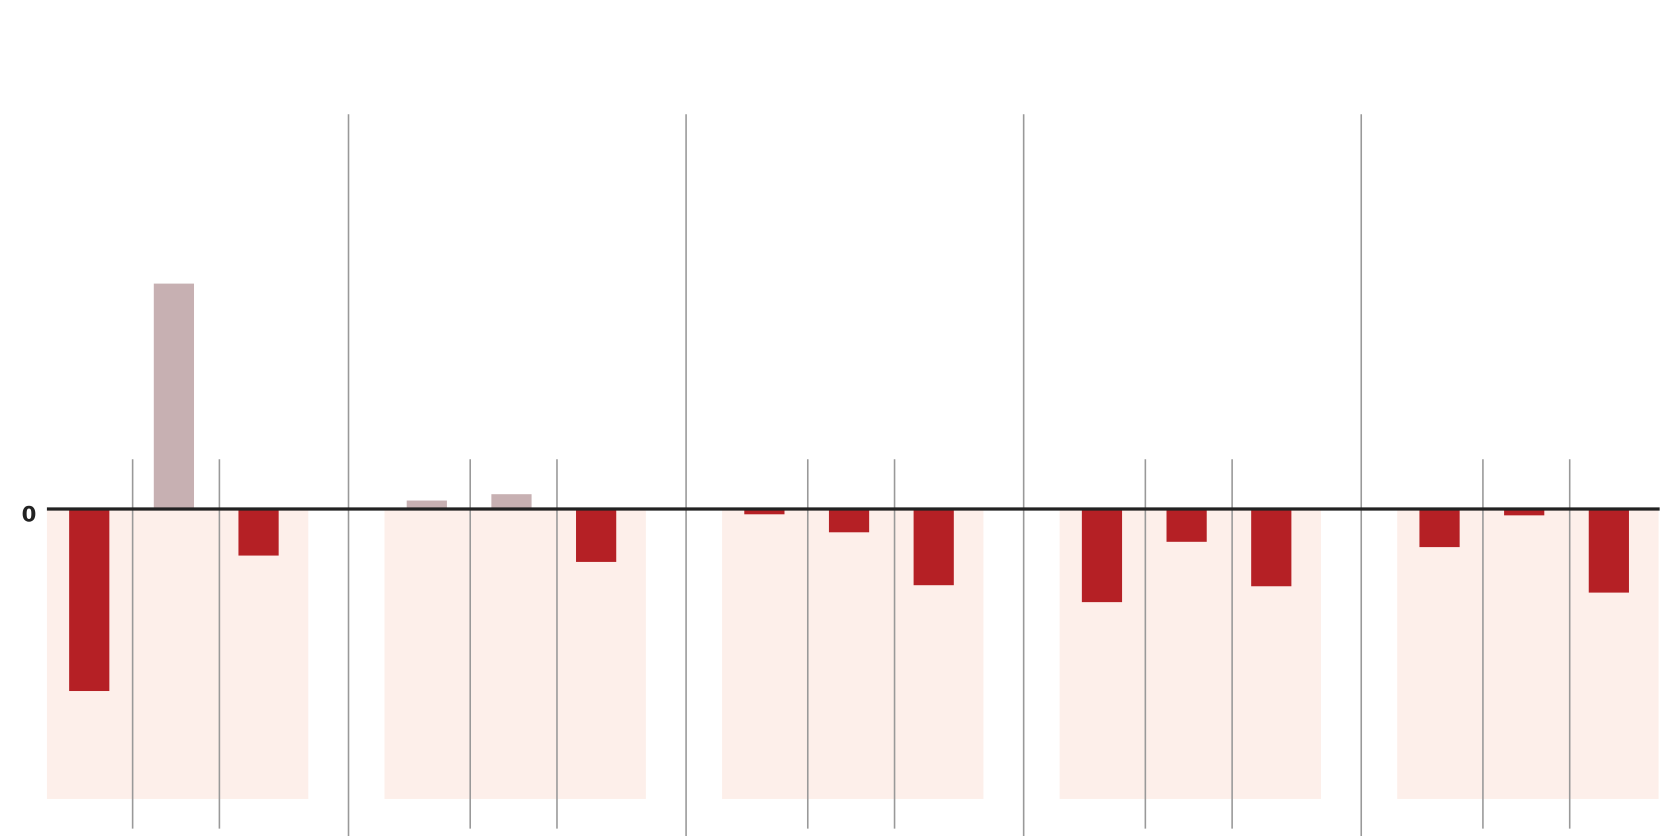  What do you see at coordinates (29, 513) in the screenshot?
I see `y-tick-label: 0` at bounding box center [29, 513].